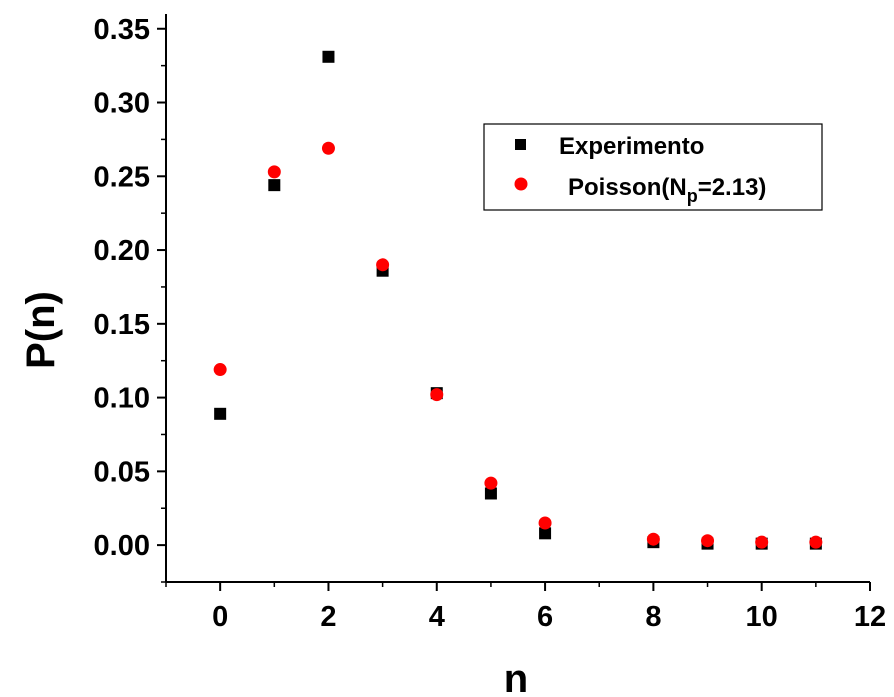  Describe the element at coordinates (525, 607) in the screenshot. I see `x-ticks: 0 2 4 6 8 10 12` at that location.